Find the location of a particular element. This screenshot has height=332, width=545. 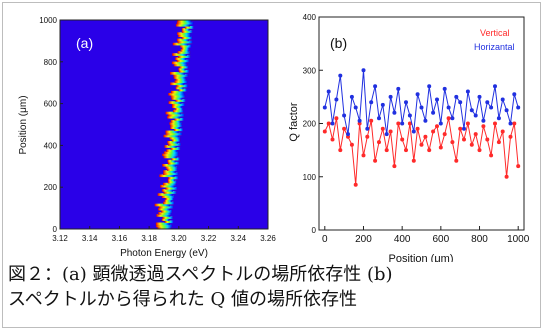

x-axis-label-a: Photon Energy (eV) is located at coordinates (164, 253).